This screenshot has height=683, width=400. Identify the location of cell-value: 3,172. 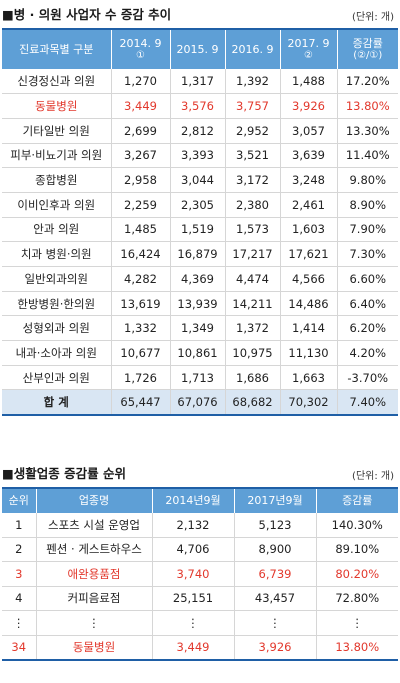
(252, 180).